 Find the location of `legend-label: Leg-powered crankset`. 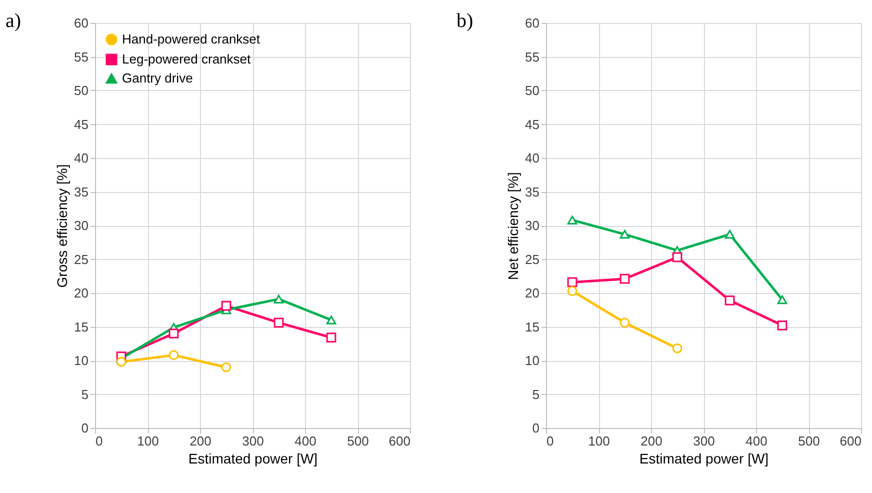

legend-label: Leg-powered crankset is located at coordinates (187, 59).